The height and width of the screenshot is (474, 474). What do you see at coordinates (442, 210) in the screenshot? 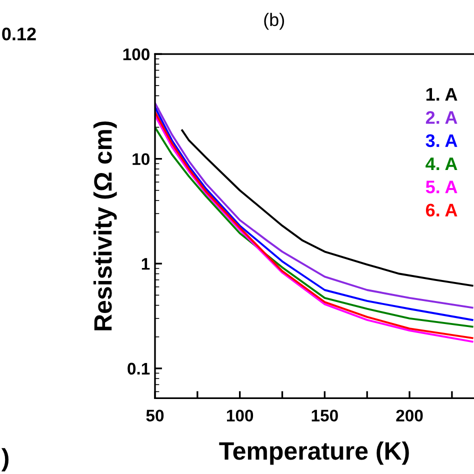
I see `text: 6. A` at bounding box center [442, 210].